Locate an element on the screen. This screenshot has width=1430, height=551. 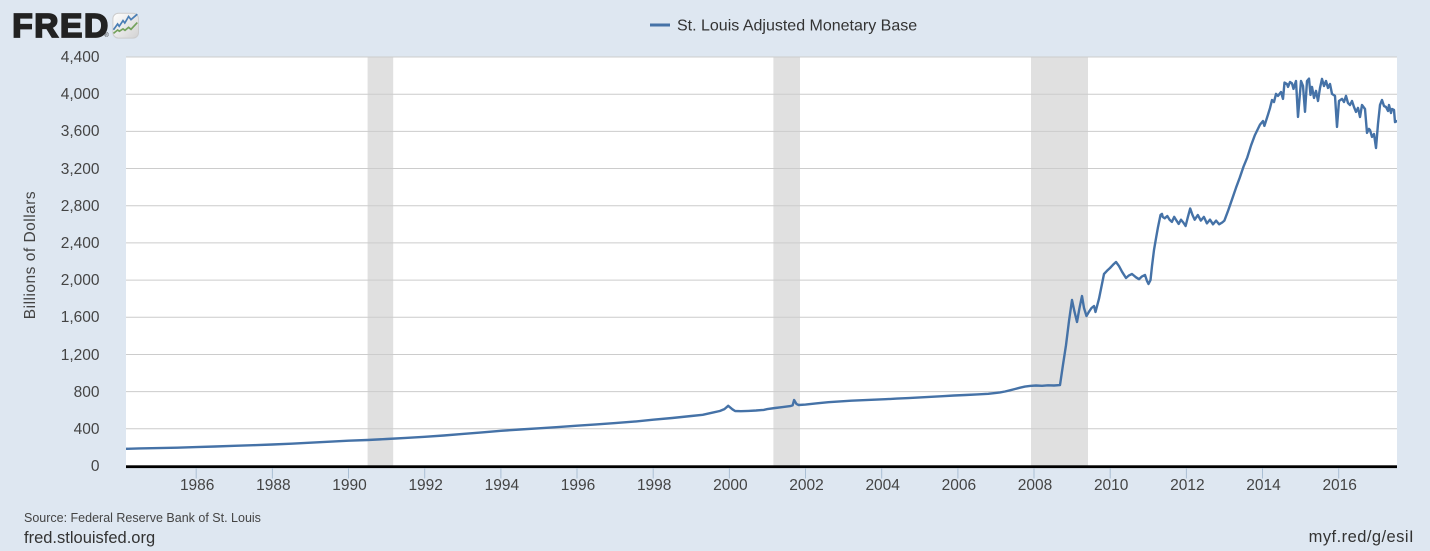
svg-text: FRED is located at coordinates (61, 26).